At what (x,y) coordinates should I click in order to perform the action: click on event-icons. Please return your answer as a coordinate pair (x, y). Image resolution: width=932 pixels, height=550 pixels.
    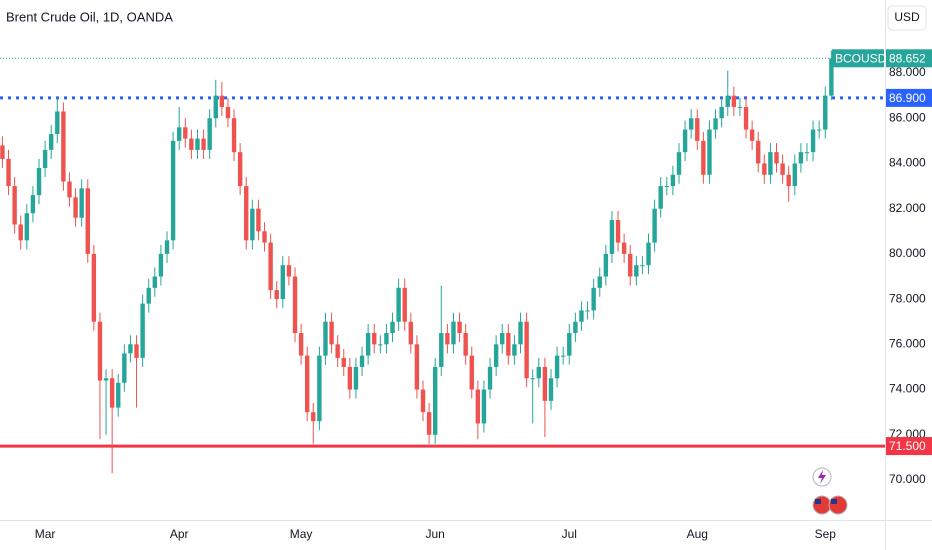
    Looking at the image, I should click on (830, 491).